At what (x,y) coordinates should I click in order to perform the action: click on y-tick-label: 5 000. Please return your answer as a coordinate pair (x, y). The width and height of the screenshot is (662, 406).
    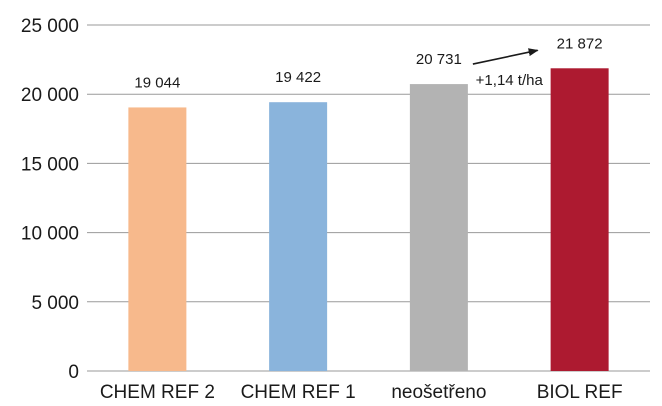
    Looking at the image, I should click on (55, 303).